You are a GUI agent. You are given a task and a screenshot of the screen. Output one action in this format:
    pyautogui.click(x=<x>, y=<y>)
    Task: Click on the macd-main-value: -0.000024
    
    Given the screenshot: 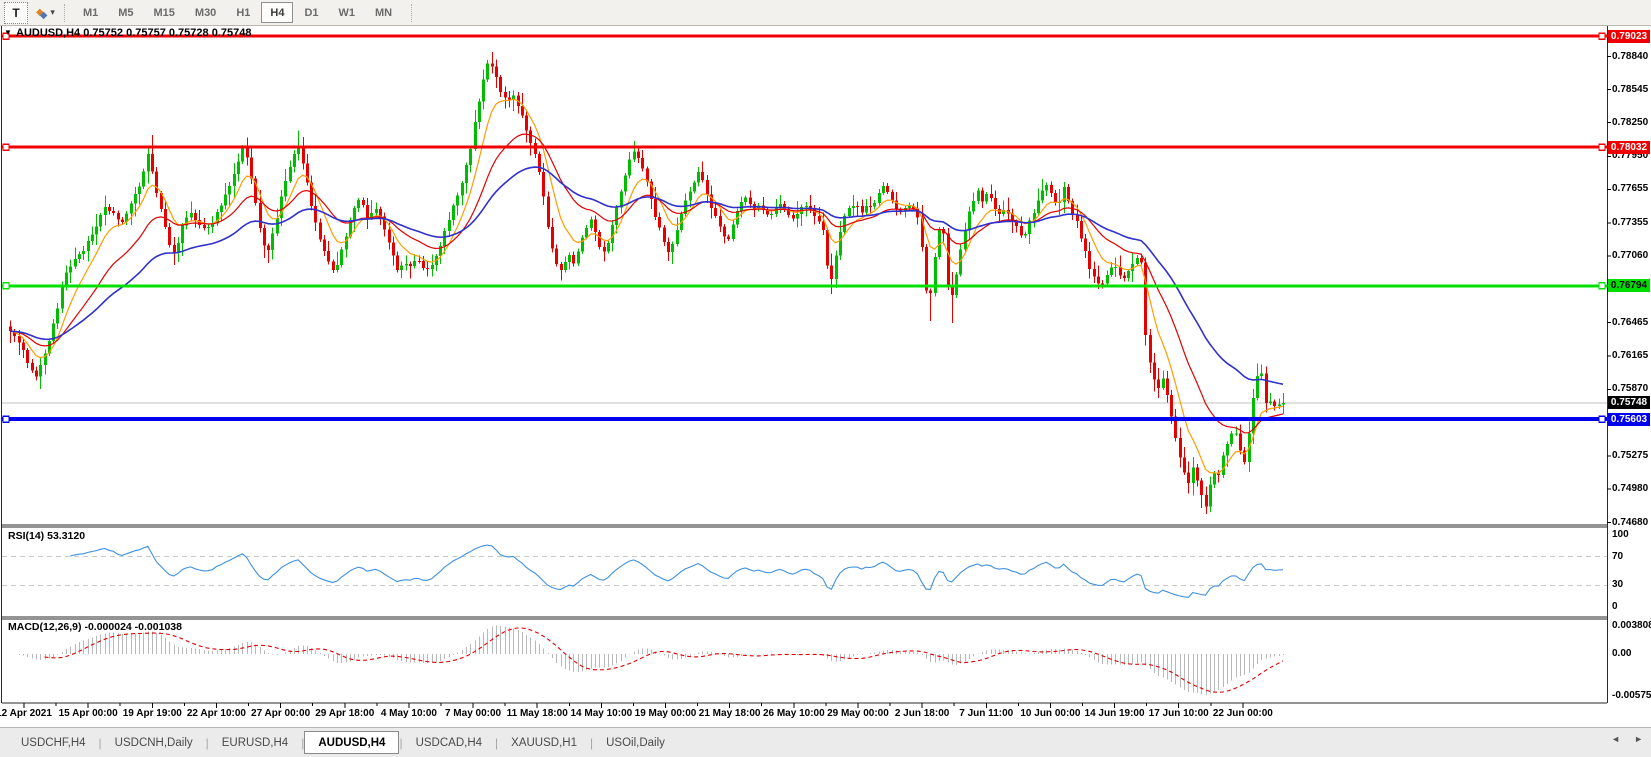 What is the action you would take?
    pyautogui.click(x=108, y=627)
    